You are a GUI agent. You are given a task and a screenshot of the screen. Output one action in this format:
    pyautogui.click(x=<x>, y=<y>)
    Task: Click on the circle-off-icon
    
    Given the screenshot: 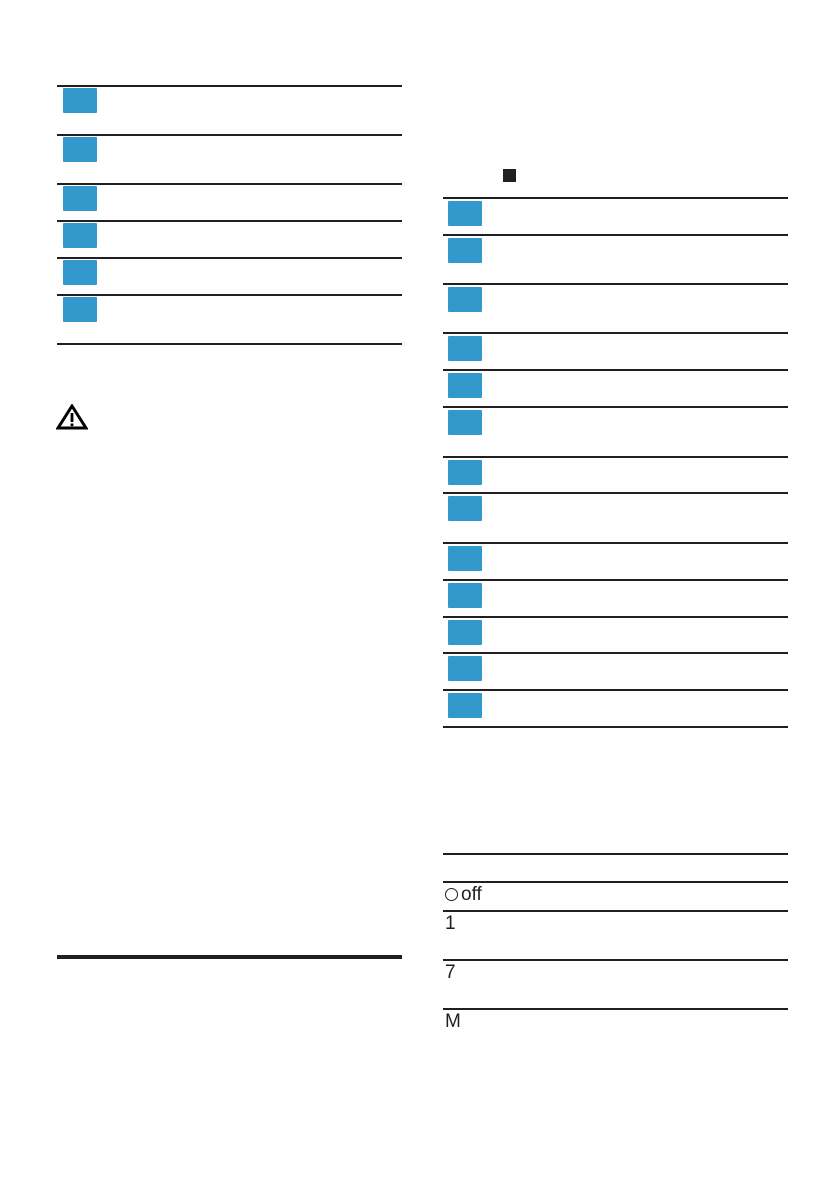 What is the action you would take?
    pyautogui.click(x=451, y=894)
    